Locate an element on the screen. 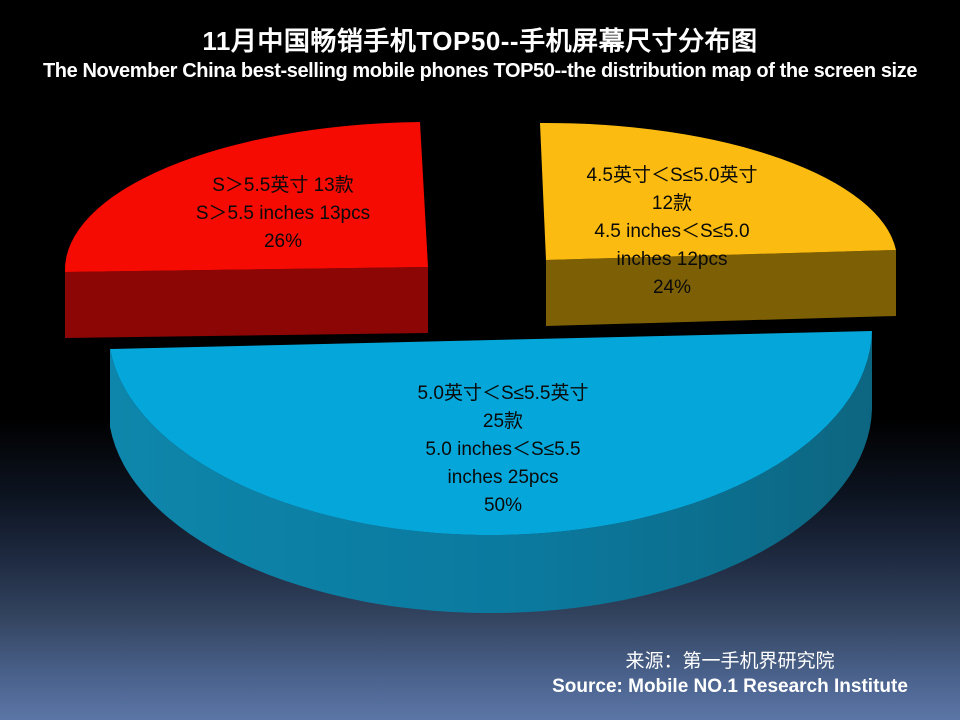 The image size is (960, 720). blue-slice-label-line-1: 5.0英寸＜S≤5.5英寸 is located at coordinates (503, 393).